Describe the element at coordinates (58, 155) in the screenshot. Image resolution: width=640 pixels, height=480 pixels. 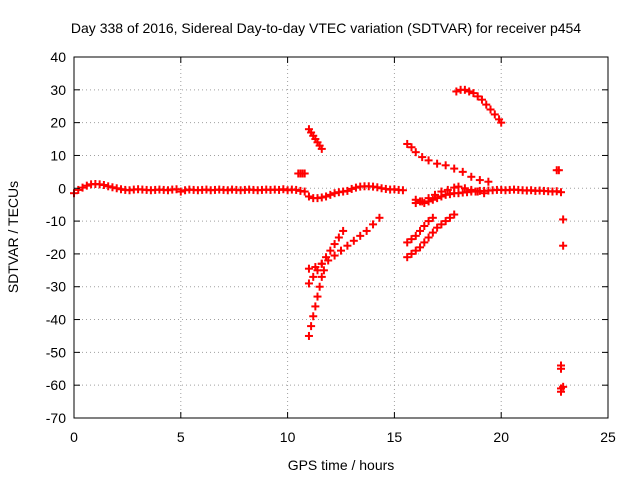
I see `y-tick-label: 10` at that location.